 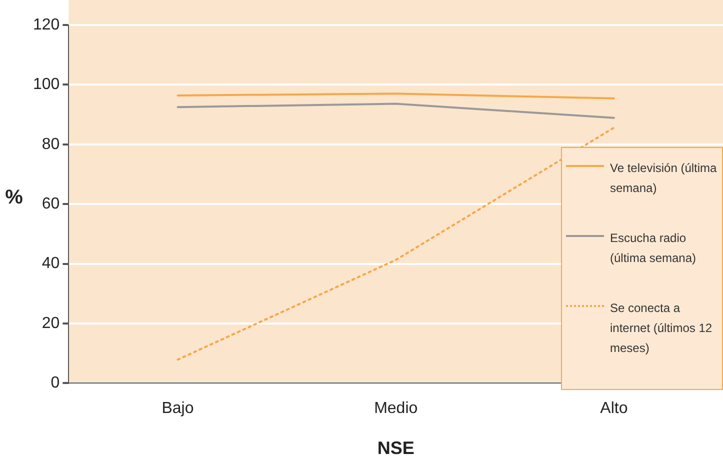 I want to click on legend-label: Escucha radio (última semana), so click(x=654, y=248).